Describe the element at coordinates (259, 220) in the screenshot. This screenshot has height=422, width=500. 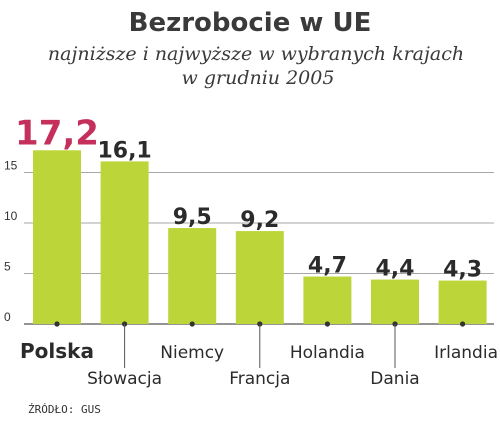
I see `value-label: 9,2` at that location.